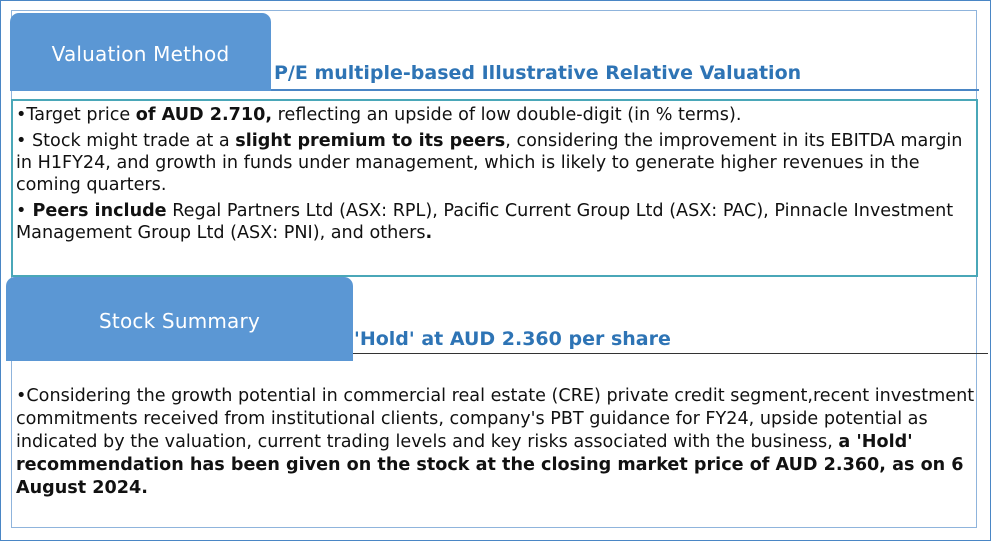 This screenshot has width=991, height=541. Describe the element at coordinates (670, 353) in the screenshot. I see `stock-summary-heading-rule` at that location.